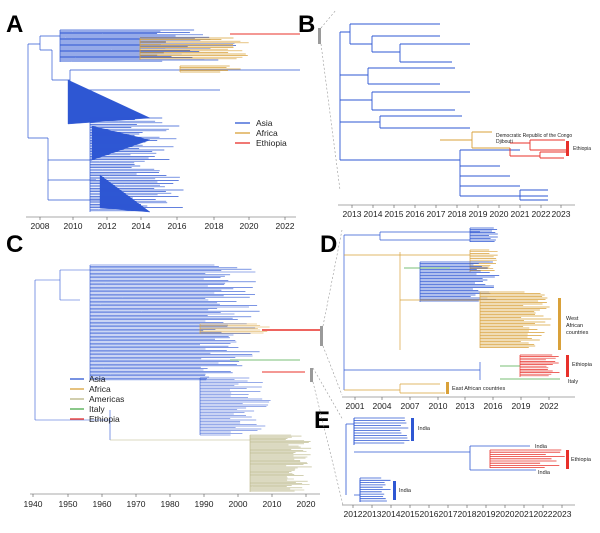 Image resolution: width=600 pixels, height=533 pixels. What do you see at coordinates (567, 366) in the screenshot?
I see `bar-d-ethiopia` at bounding box center [567, 366].